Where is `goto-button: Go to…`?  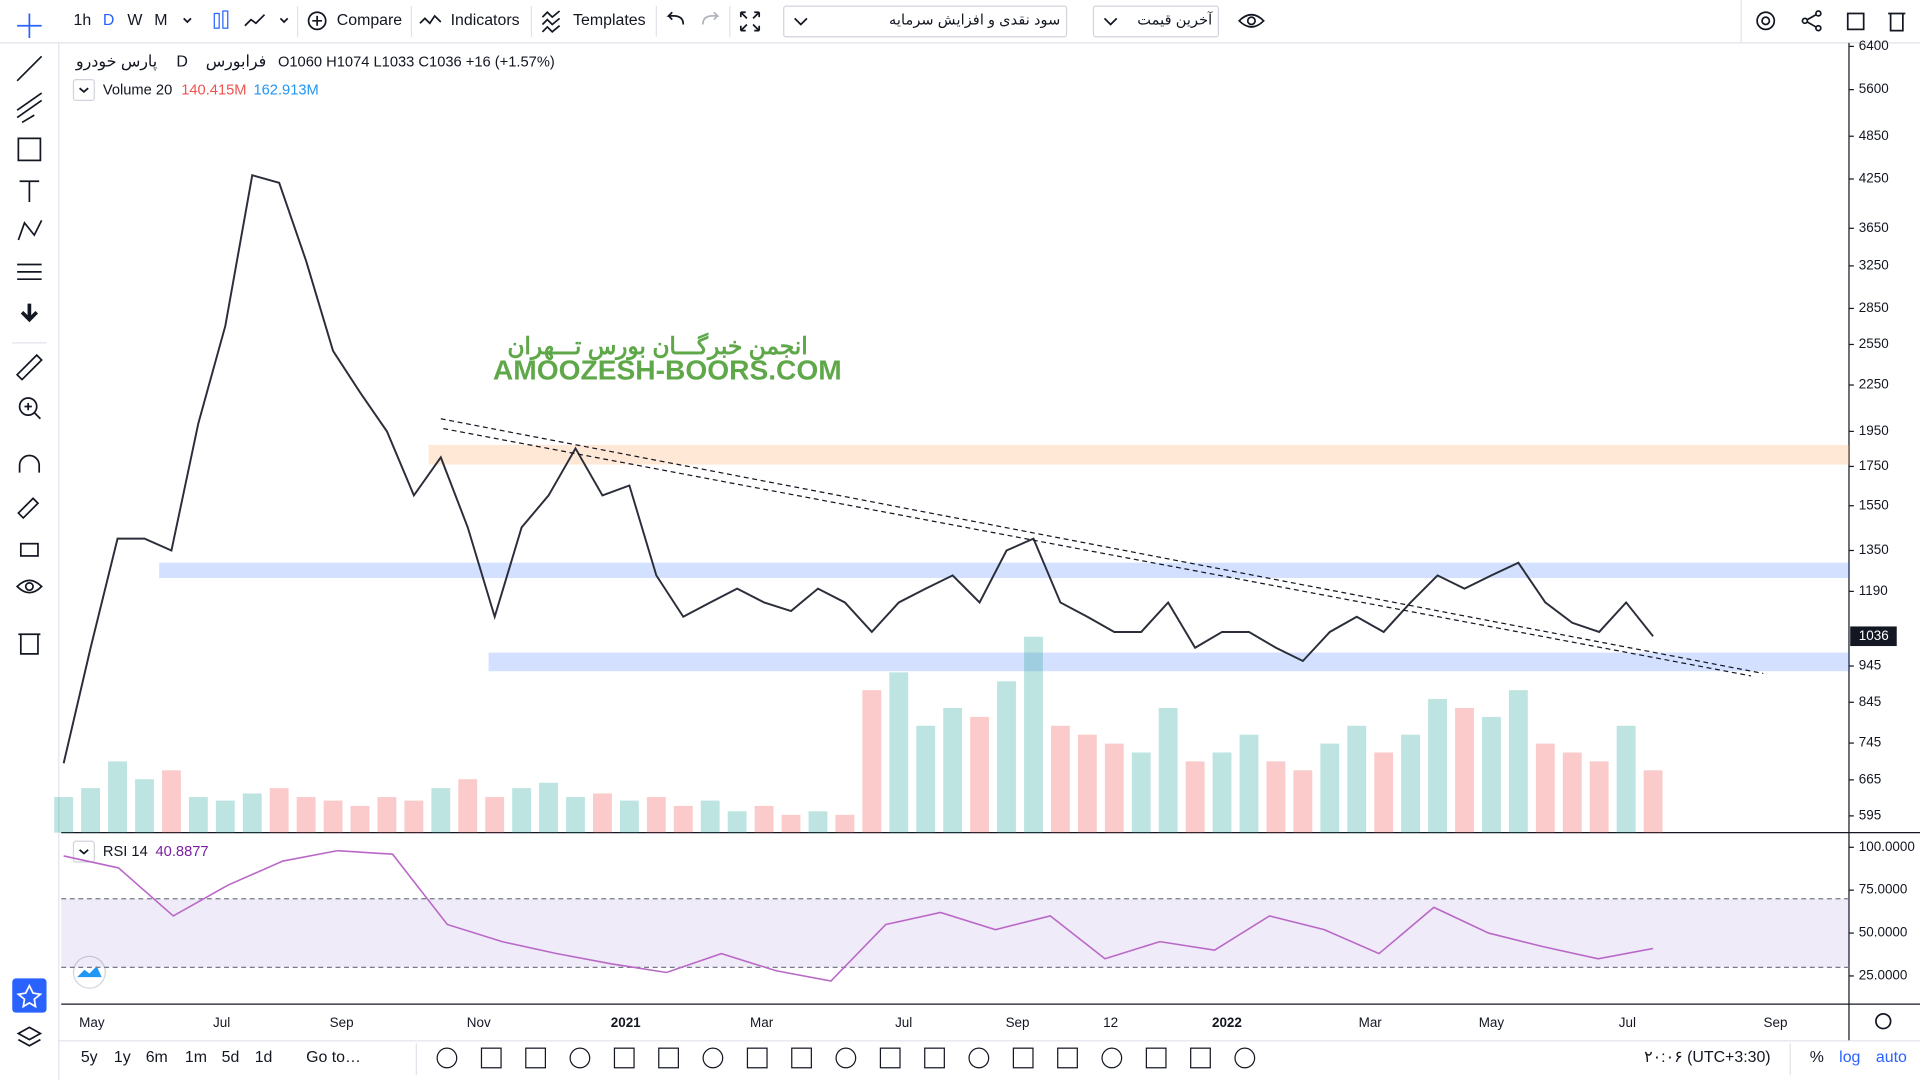 goto-button: Go to… is located at coordinates (333, 1057).